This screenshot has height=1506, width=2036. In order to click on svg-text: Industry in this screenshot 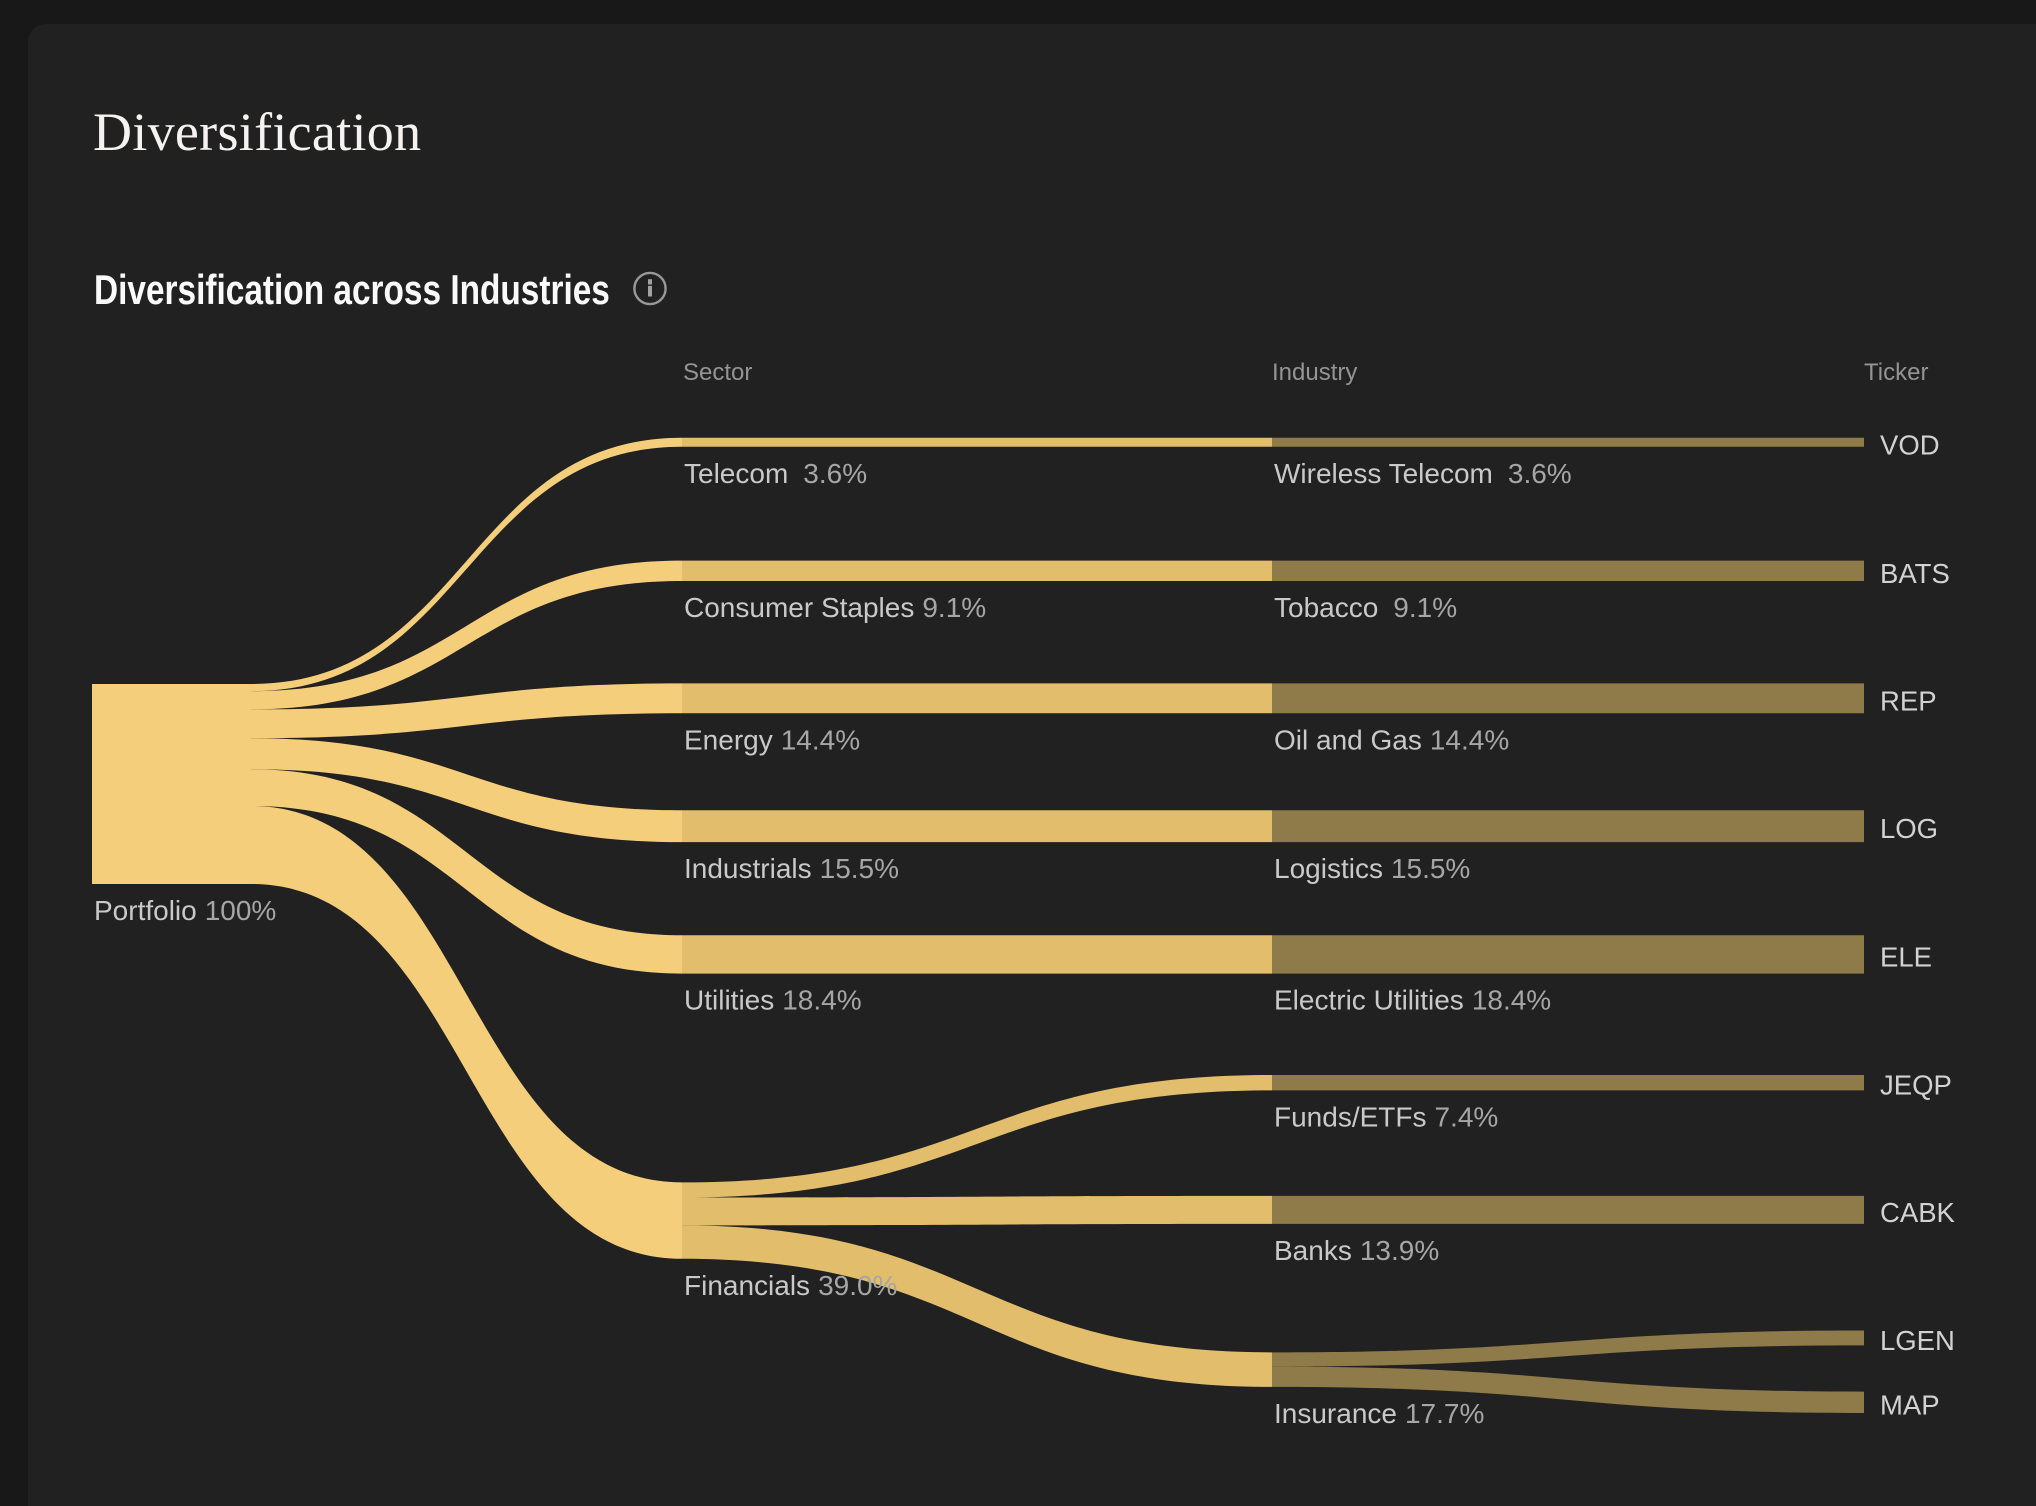, I will do `click(1314, 372)`.